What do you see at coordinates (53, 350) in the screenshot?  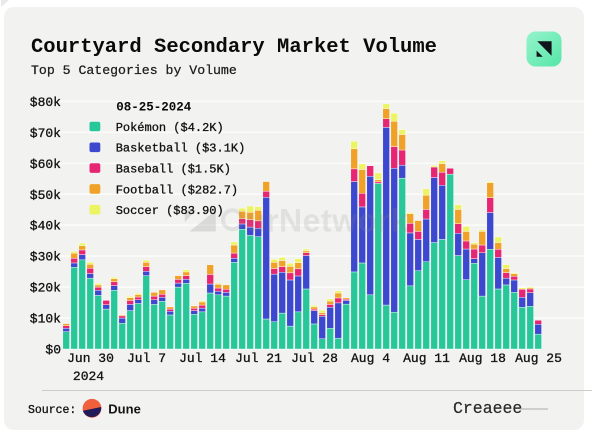 I see `svg-text: $0` at bounding box center [53, 350].